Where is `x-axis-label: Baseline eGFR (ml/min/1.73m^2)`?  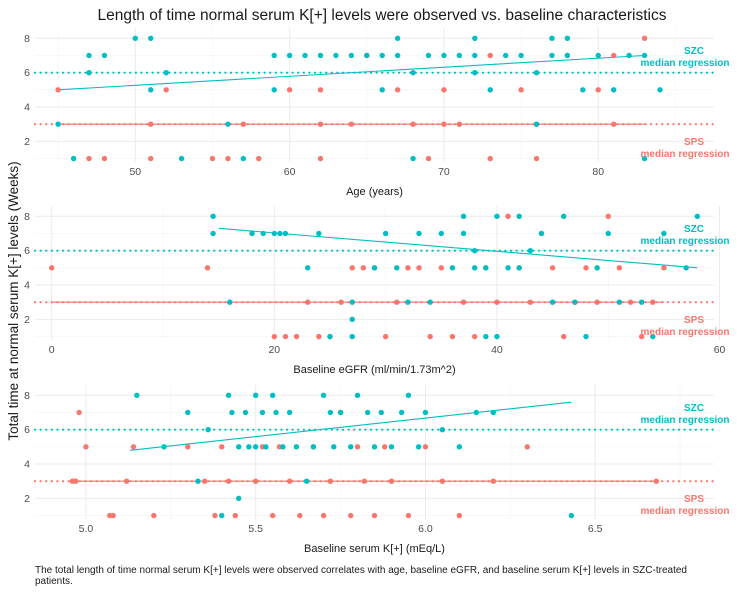 x-axis-label: Baseline eGFR (ml/min/1.73m^2) is located at coordinates (374, 370).